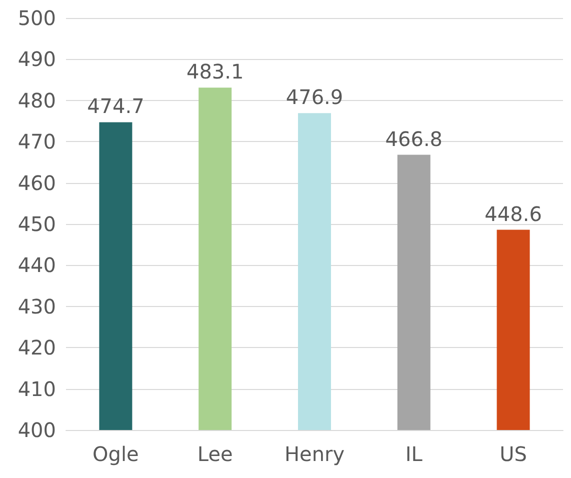 The height and width of the screenshot is (478, 571). I want to click on y-tick-label: 420, so click(37, 348).